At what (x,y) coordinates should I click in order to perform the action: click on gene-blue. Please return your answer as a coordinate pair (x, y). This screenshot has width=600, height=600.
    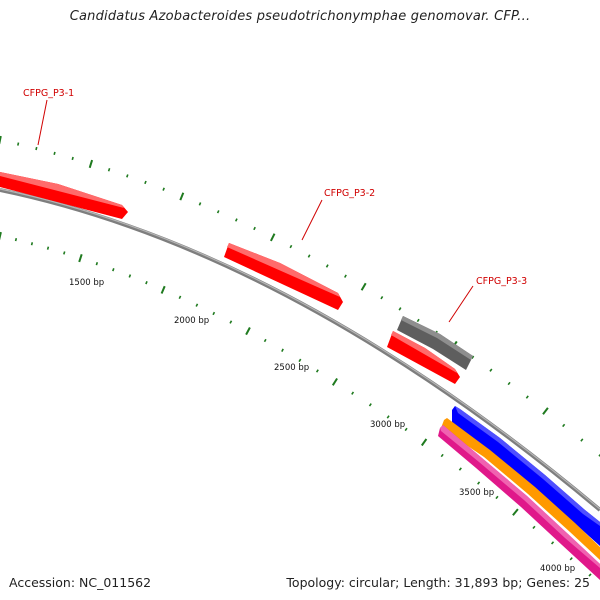
    Looking at the image, I should click on (526, 476).